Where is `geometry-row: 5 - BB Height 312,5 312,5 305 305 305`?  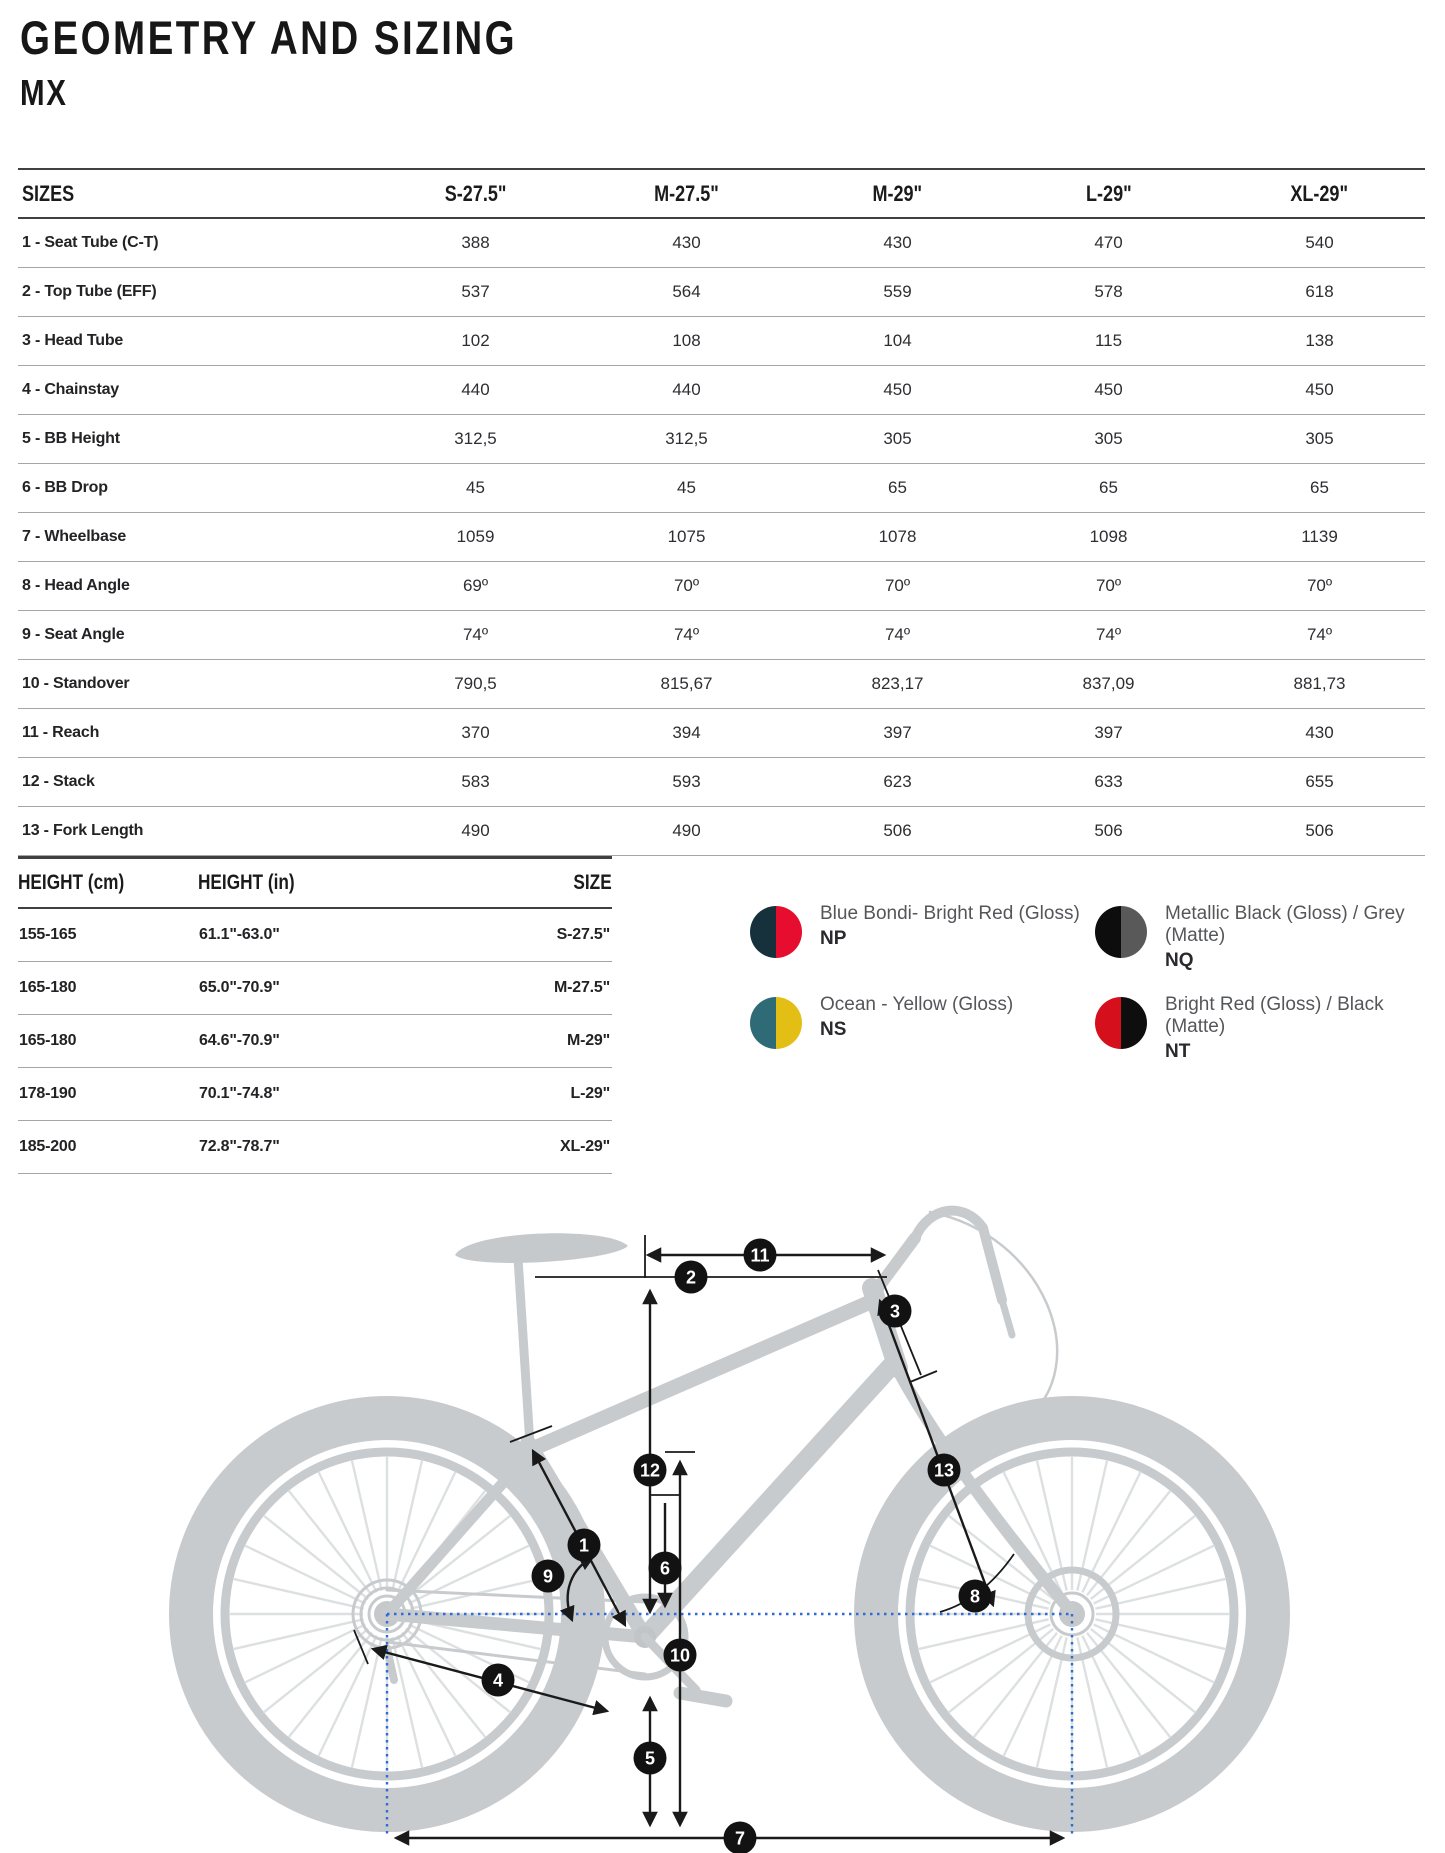
geometry-row: 5 - BB Height 312,5 312,5 305 305 305 is located at coordinates (721, 439).